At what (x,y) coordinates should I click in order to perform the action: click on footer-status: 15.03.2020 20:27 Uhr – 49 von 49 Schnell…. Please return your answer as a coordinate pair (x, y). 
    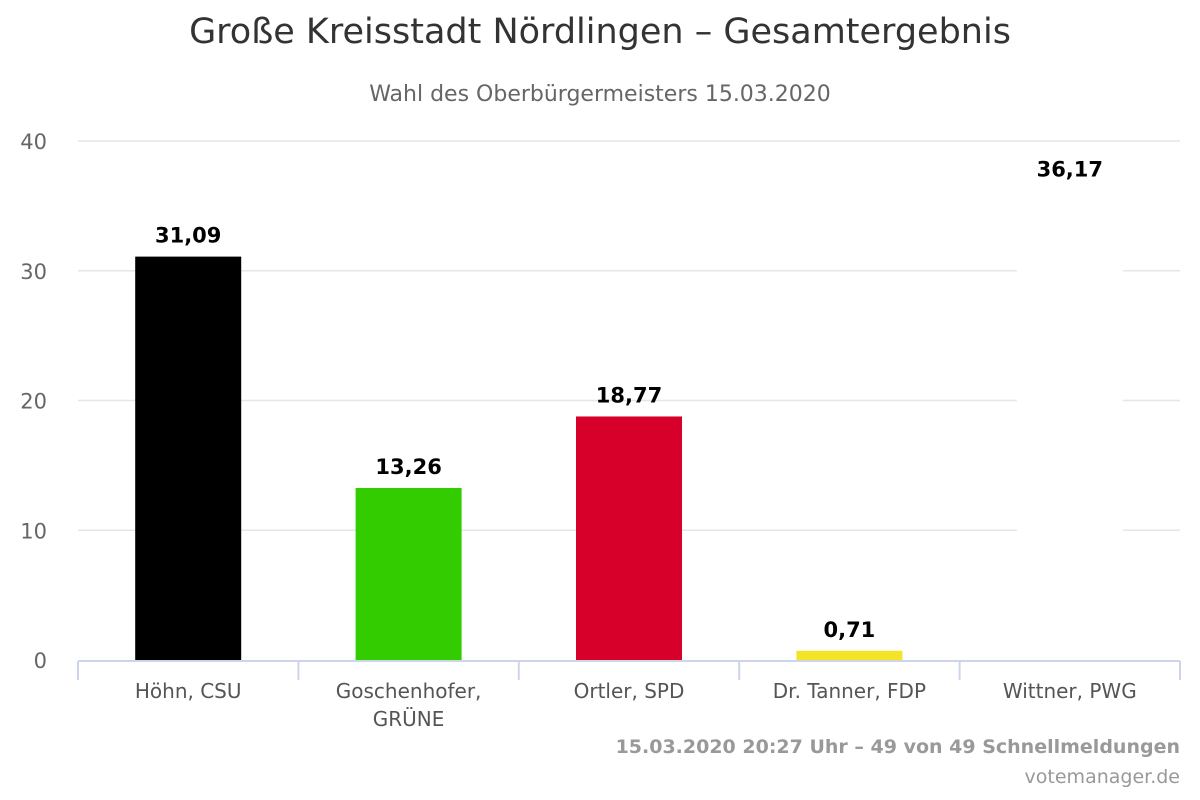
    Looking at the image, I should click on (897, 747).